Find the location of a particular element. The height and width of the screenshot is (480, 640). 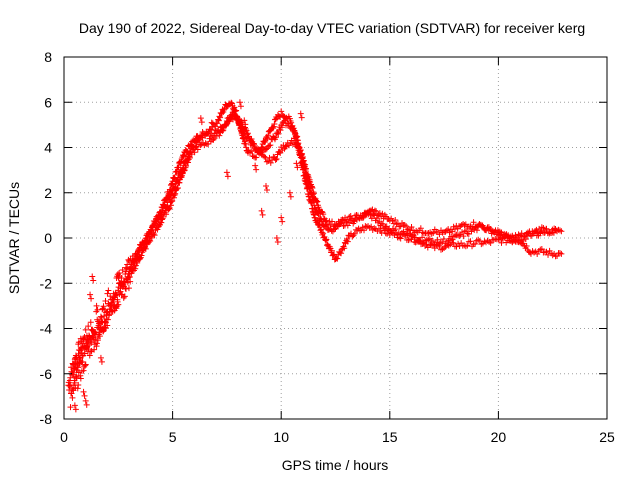

y-tick-label: 4 is located at coordinates (48, 148).